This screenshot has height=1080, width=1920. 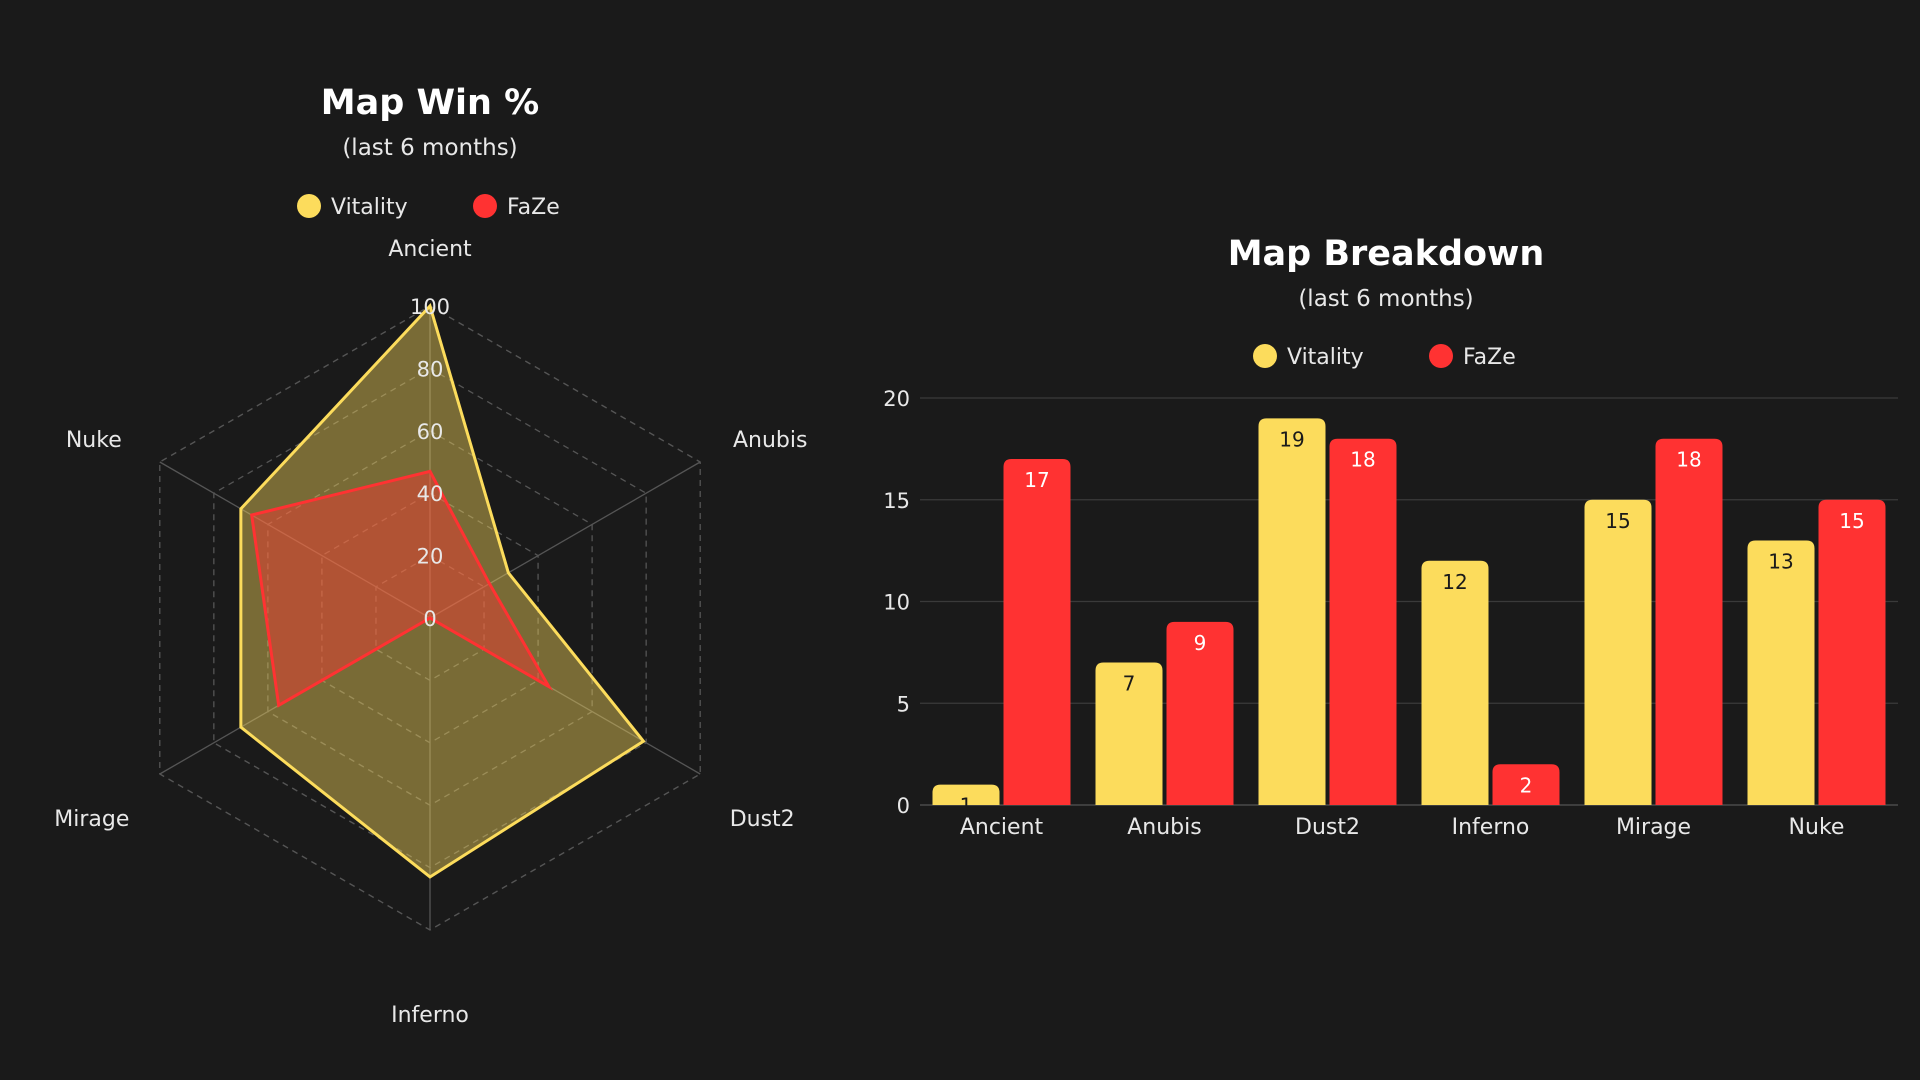 I want to click on bar-x-tick-dust2: Dust2, so click(x=1327, y=827).